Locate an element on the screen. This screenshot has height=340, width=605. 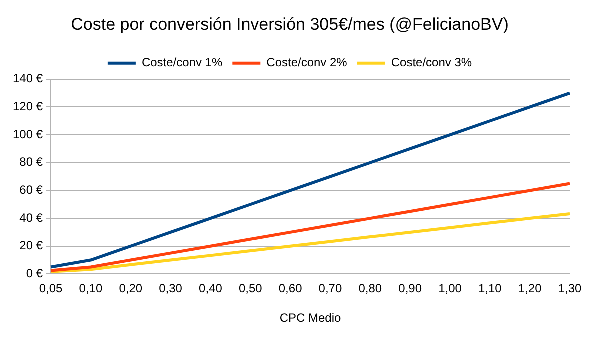
y-tick-label: 60 € is located at coordinates (32, 190).